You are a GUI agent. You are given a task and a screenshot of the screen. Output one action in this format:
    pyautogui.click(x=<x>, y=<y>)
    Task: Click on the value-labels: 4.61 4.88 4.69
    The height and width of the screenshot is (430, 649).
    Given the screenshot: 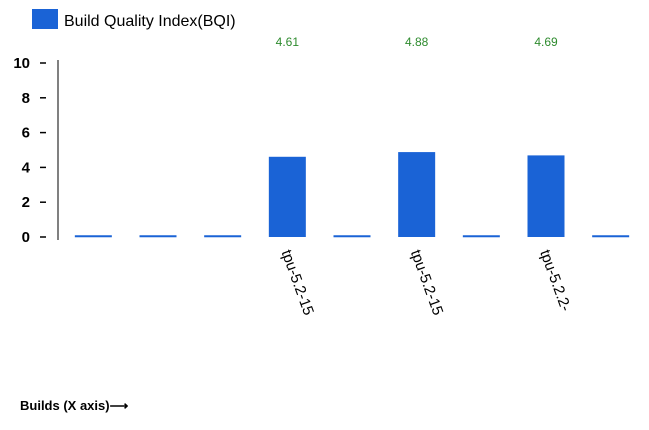 What is the action you would take?
    pyautogui.click(x=417, y=42)
    